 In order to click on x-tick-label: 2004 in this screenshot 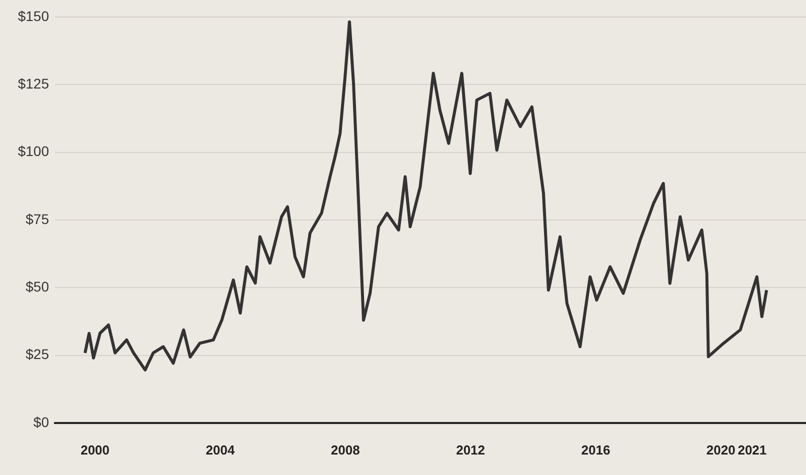, I will do `click(221, 450)`.